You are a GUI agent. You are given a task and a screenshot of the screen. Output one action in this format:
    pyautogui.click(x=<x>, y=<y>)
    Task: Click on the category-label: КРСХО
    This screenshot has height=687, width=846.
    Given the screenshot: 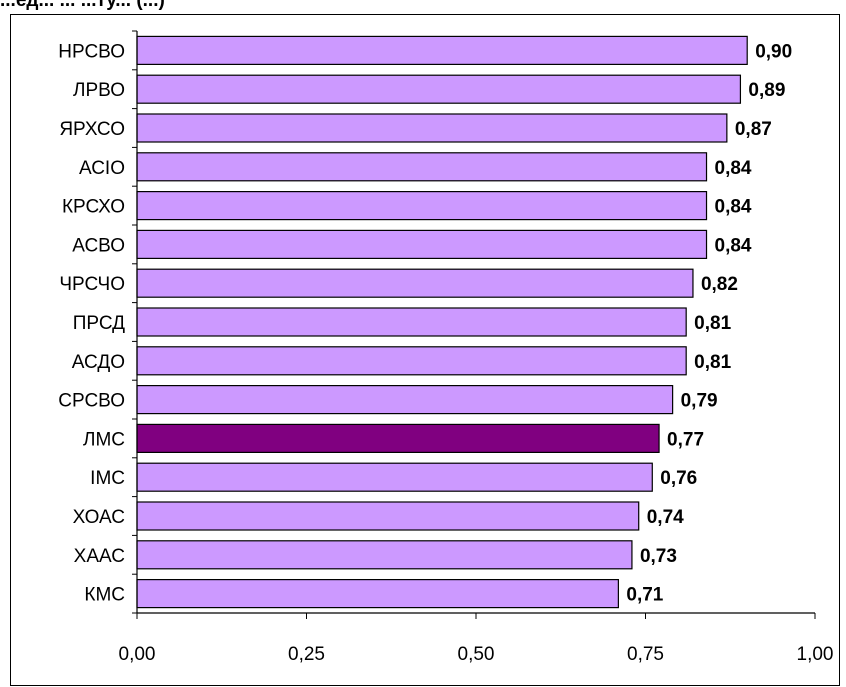 What is the action you would take?
    pyautogui.click(x=93, y=207)
    